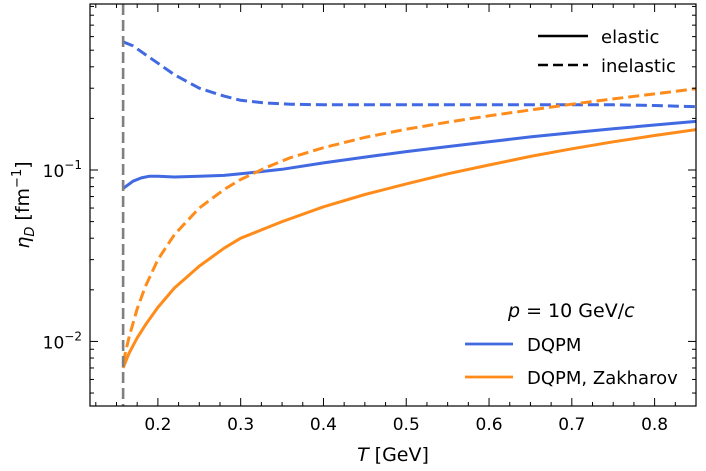 The height and width of the screenshot is (471, 706). Describe the element at coordinates (571, 425) in the screenshot. I see `x-tick-label: 0.7` at that location.